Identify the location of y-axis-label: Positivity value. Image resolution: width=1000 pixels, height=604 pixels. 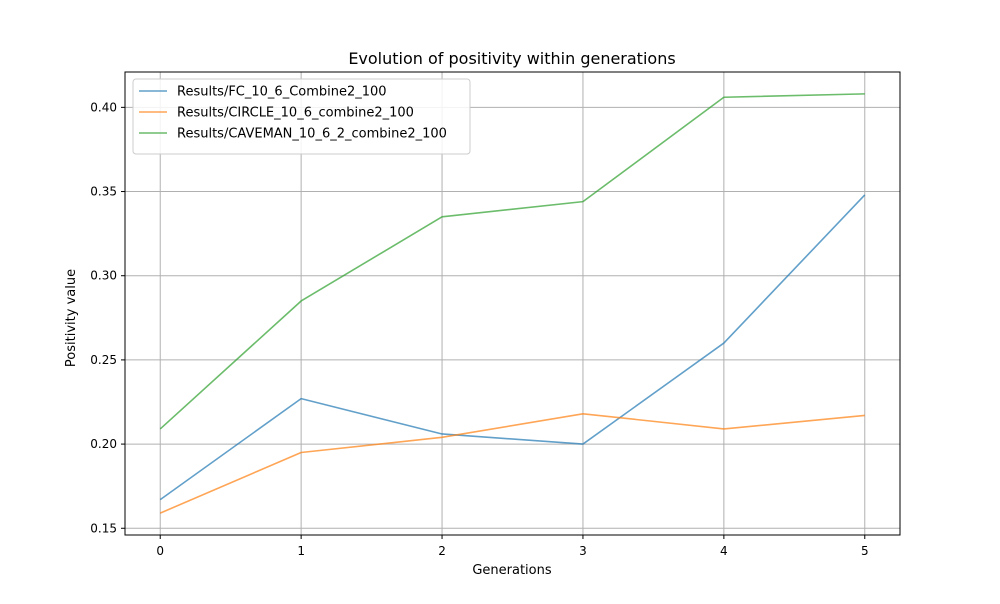
(71, 318).